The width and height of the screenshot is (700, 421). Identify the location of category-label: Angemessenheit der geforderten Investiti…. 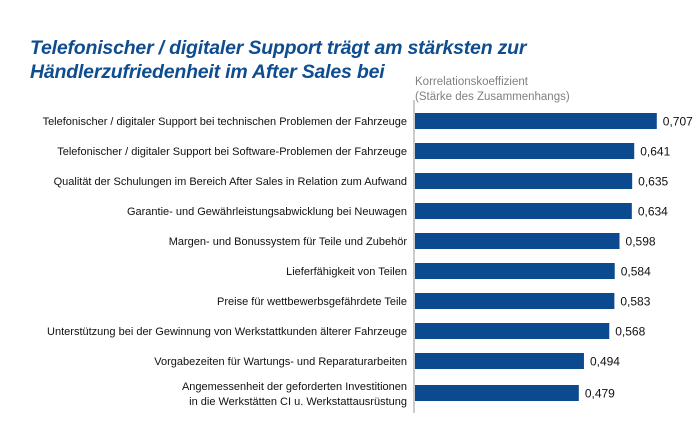
(294, 387).